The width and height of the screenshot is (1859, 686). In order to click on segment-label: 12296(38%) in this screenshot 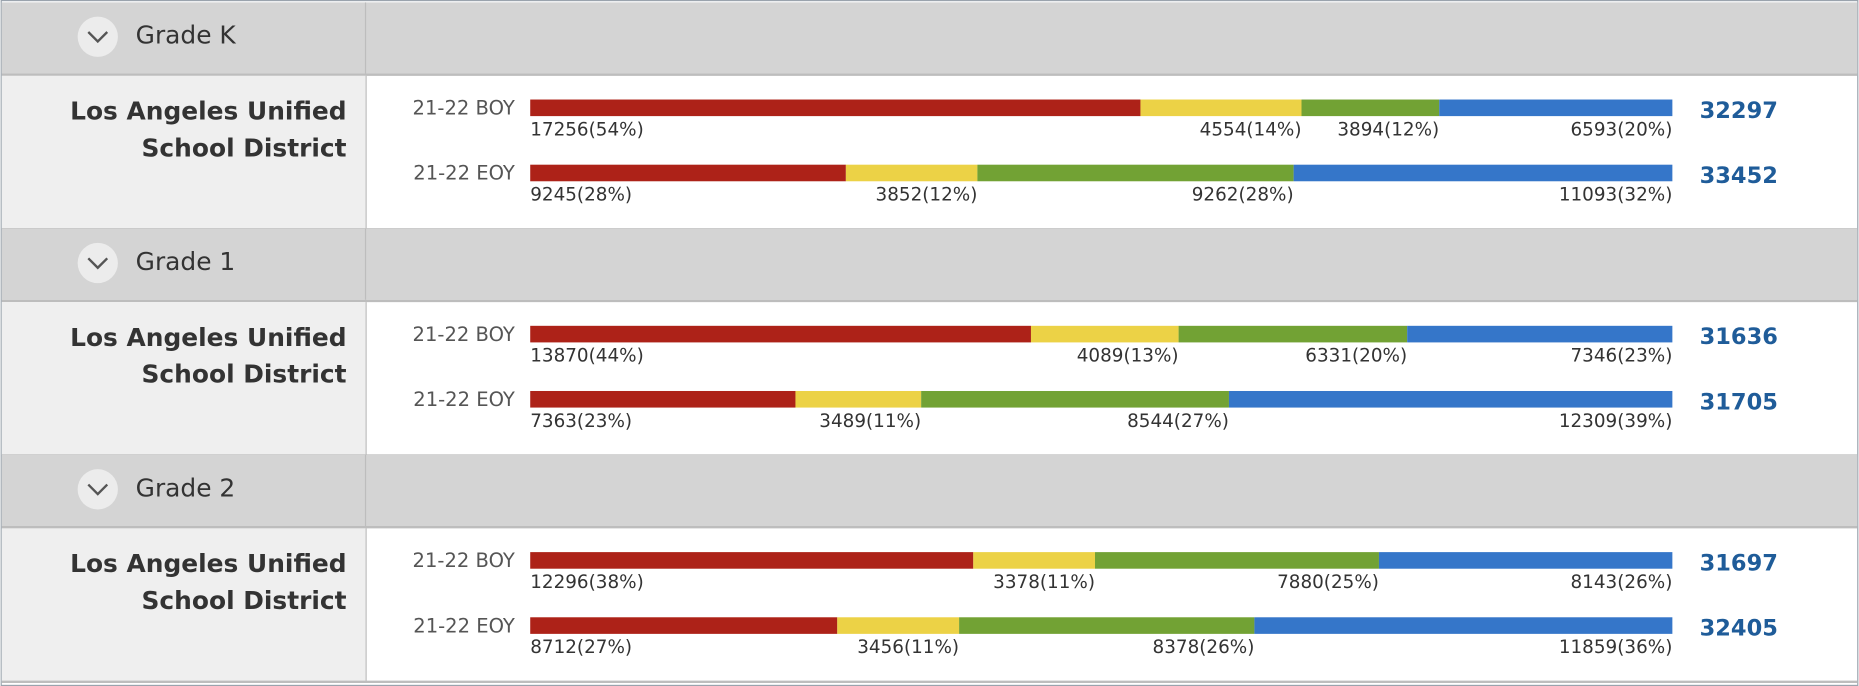, I will do `click(587, 582)`.